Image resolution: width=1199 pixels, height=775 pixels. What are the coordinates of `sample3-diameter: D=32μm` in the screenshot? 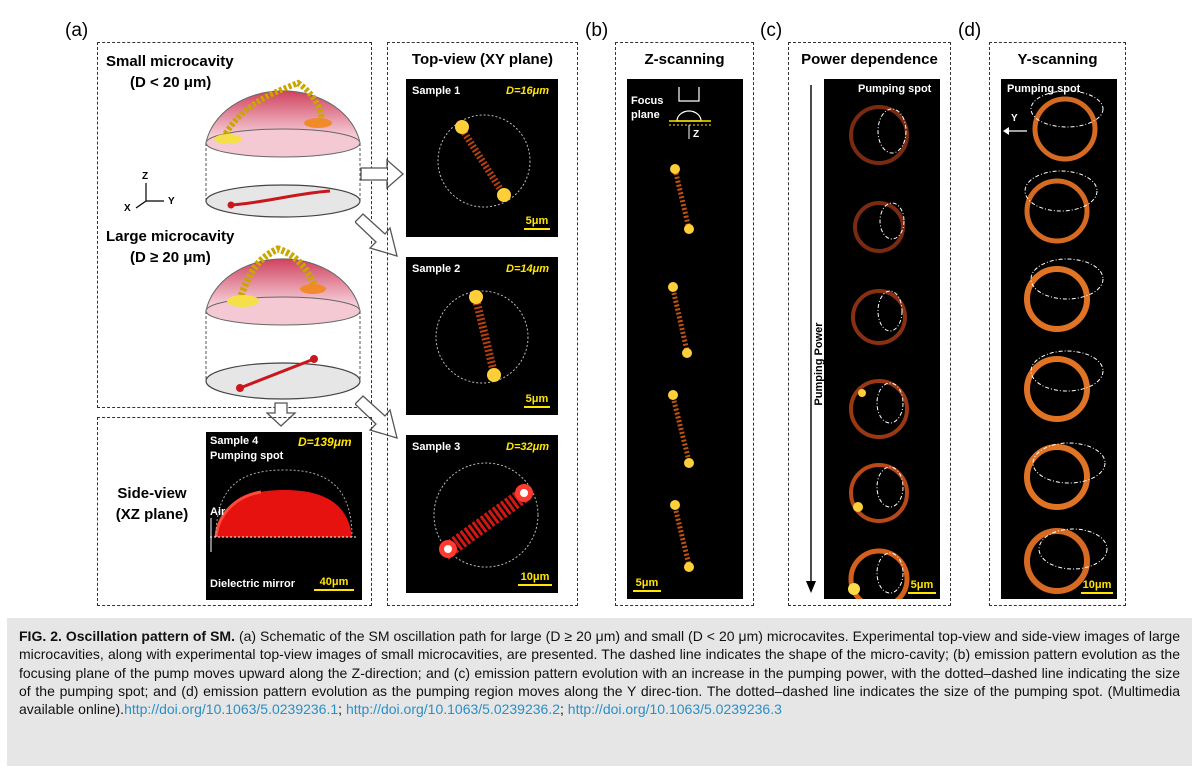 It's located at (528, 447).